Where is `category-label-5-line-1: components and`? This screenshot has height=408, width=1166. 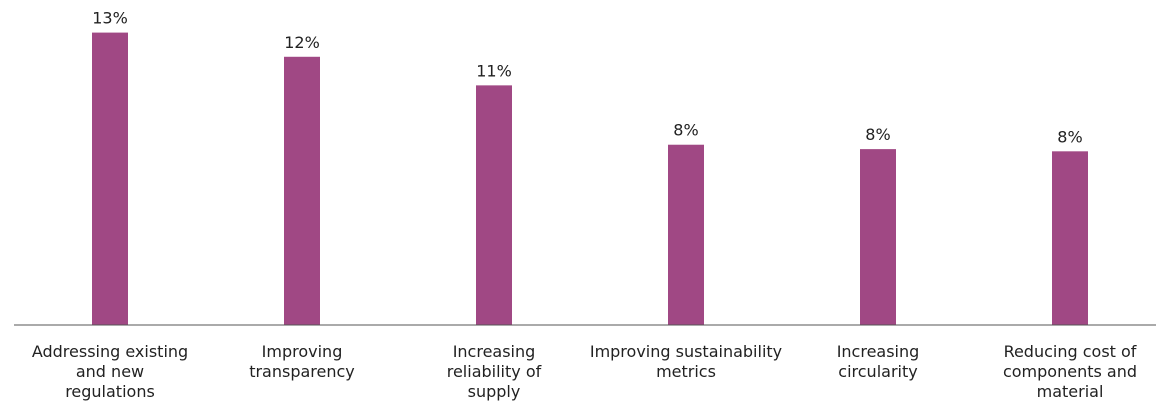 category-label-5-line-1: components and is located at coordinates (1070, 371).